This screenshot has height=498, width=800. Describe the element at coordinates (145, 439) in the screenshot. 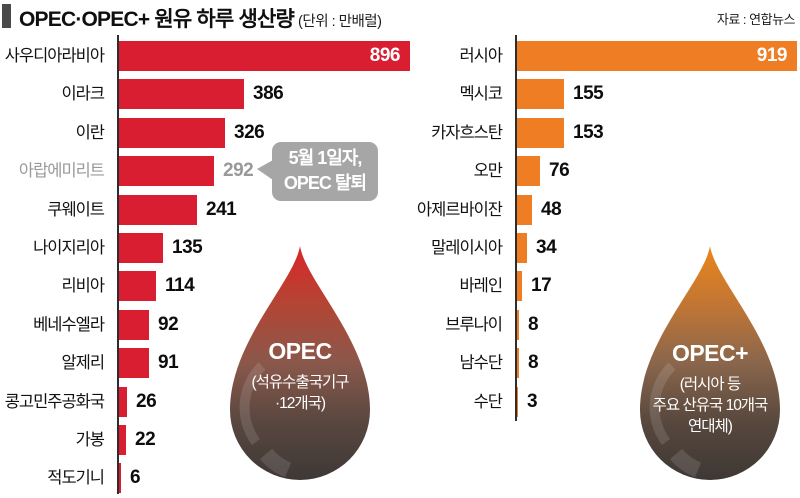

I see `value-label: 22` at that location.